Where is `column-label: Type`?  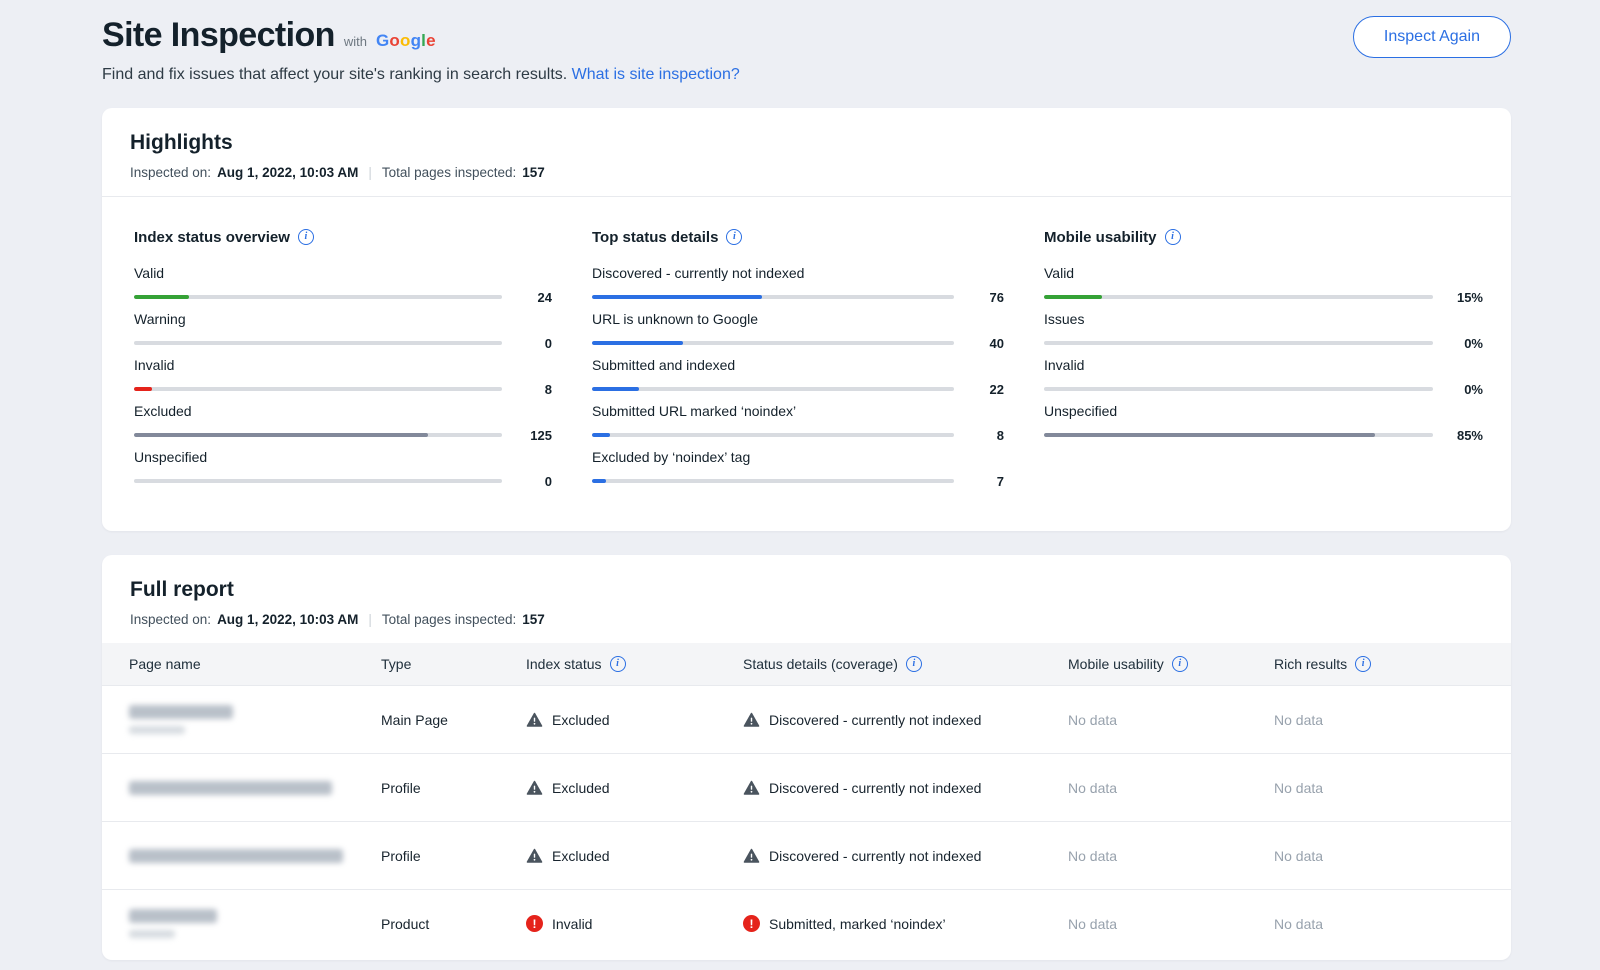 column-label: Type is located at coordinates (396, 664).